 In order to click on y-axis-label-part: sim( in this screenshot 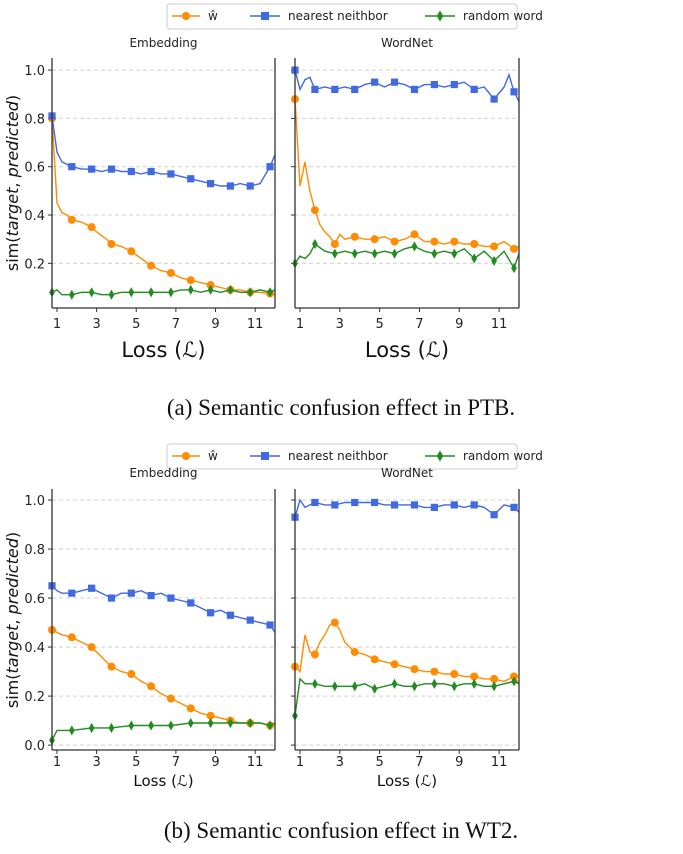, I will do `click(12, 691)`.